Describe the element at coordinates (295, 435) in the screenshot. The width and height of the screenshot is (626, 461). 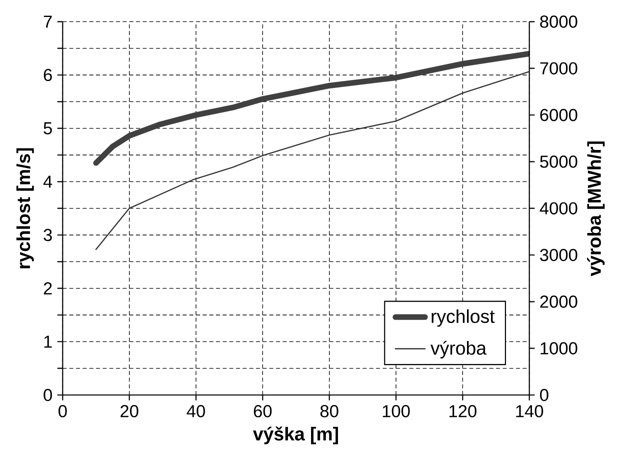
I see `x-axis-title: výška [m]` at that location.